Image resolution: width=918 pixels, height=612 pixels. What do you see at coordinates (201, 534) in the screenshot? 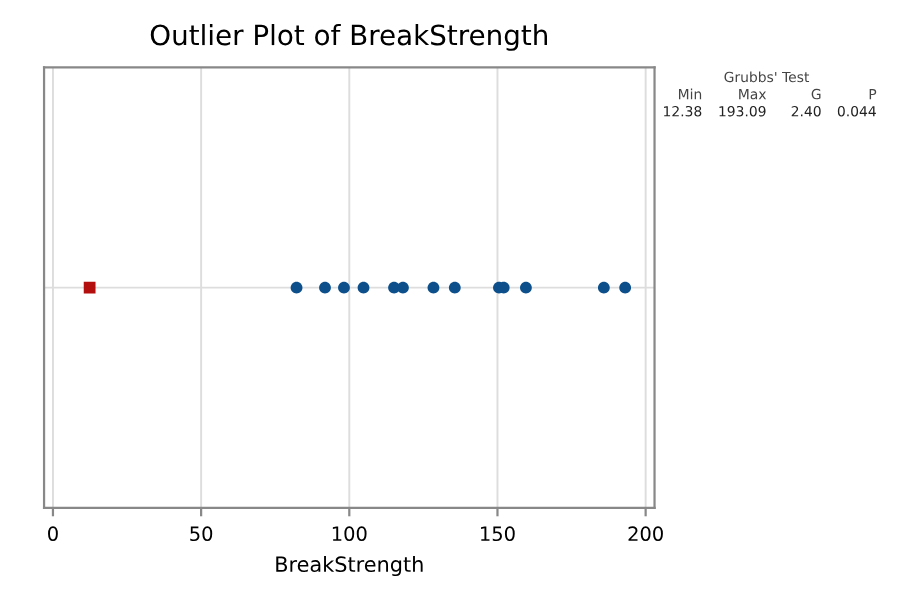
I see `x-tick-label: 50` at bounding box center [201, 534].